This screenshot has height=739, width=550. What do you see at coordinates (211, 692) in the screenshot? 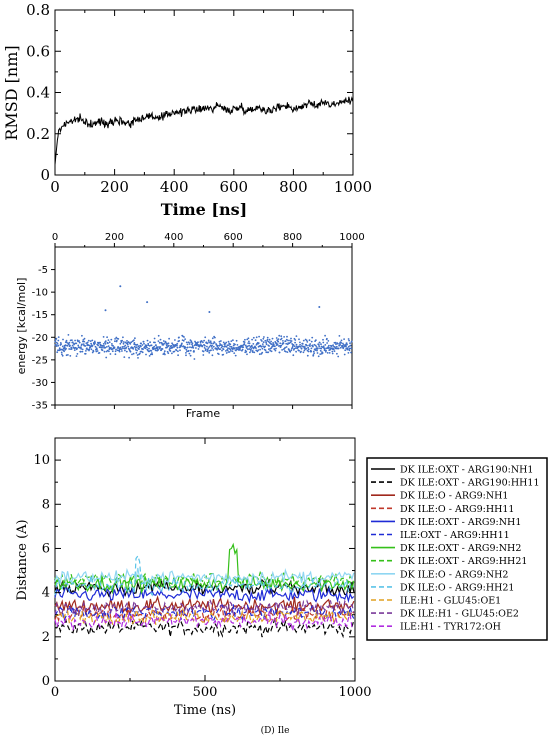
I see `distance-xtick-labels: 0 500 1000` at bounding box center [211, 692].